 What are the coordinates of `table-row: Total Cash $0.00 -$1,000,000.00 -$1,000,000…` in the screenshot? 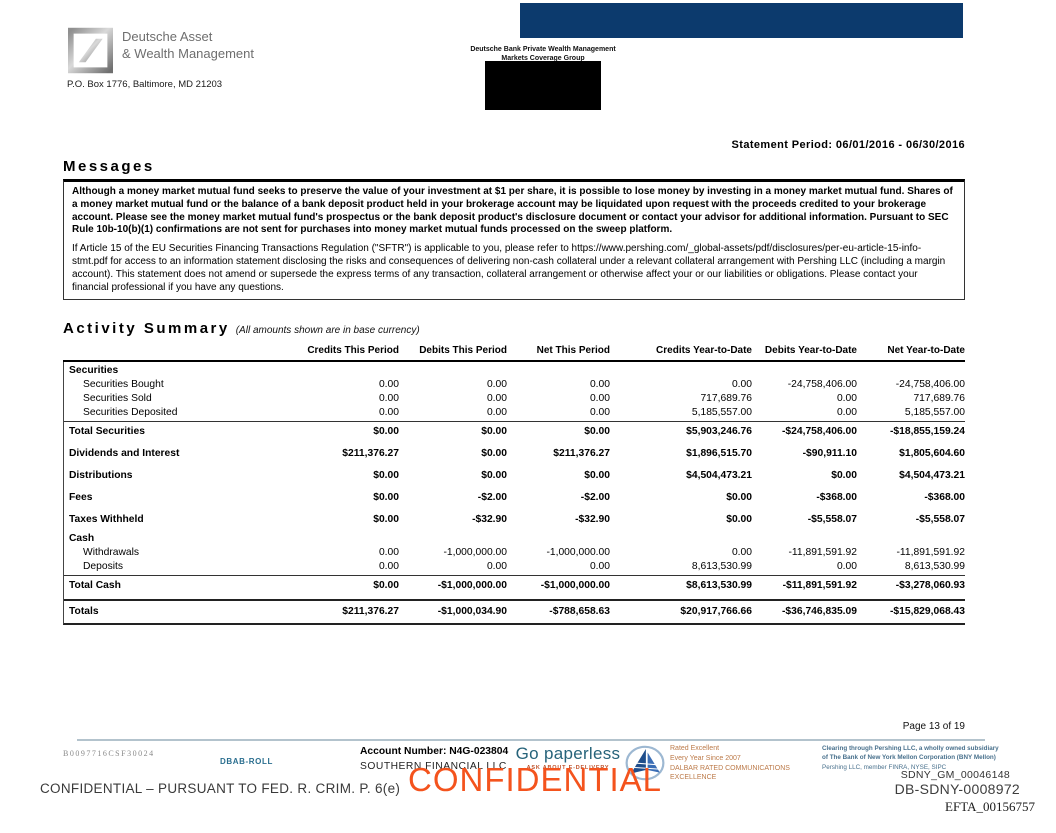 It's located at (514, 585).